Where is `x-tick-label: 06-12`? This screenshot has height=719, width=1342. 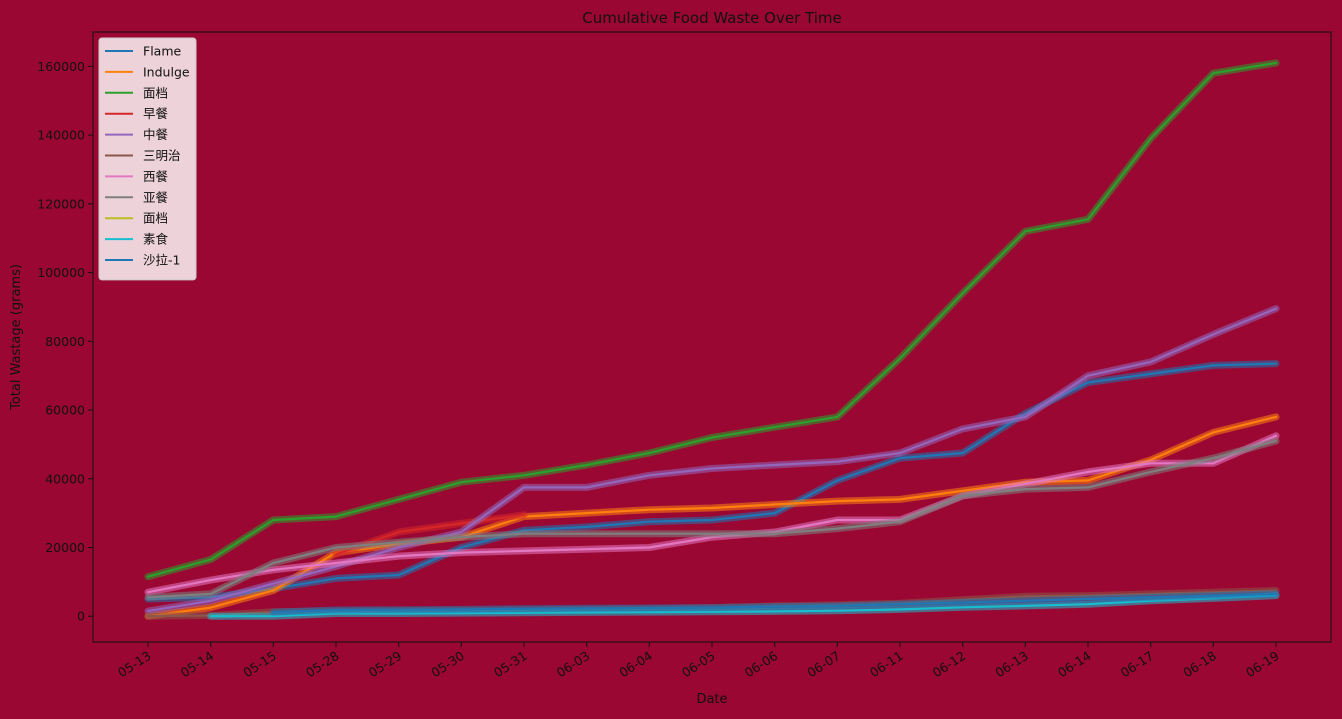 x-tick-label: 06-12 is located at coordinates (949, 664).